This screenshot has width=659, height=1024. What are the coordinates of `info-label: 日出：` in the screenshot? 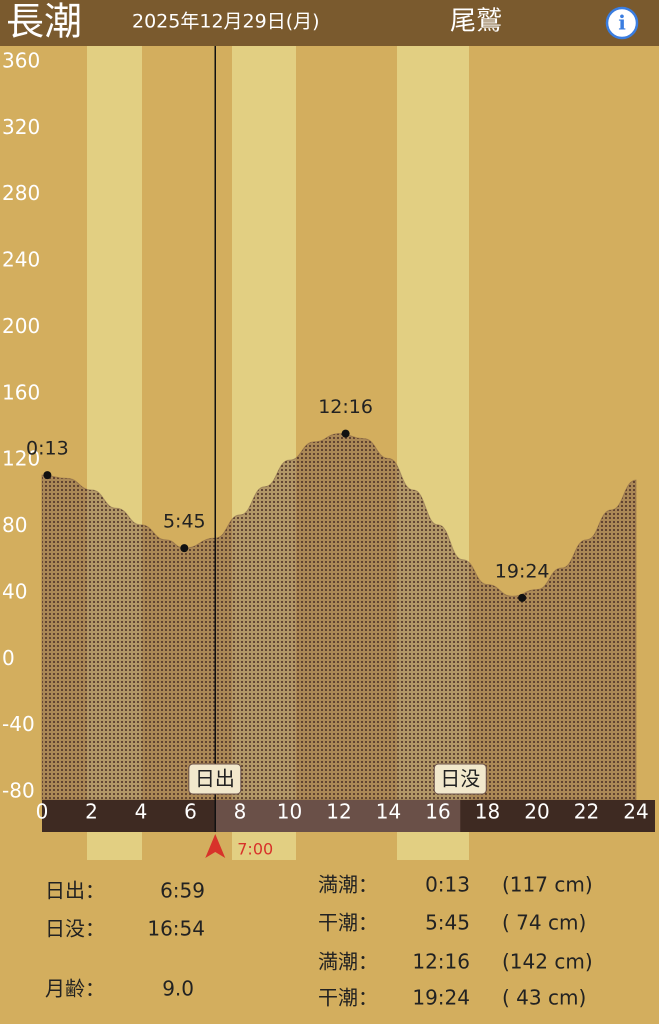 It's located at (75, 891).